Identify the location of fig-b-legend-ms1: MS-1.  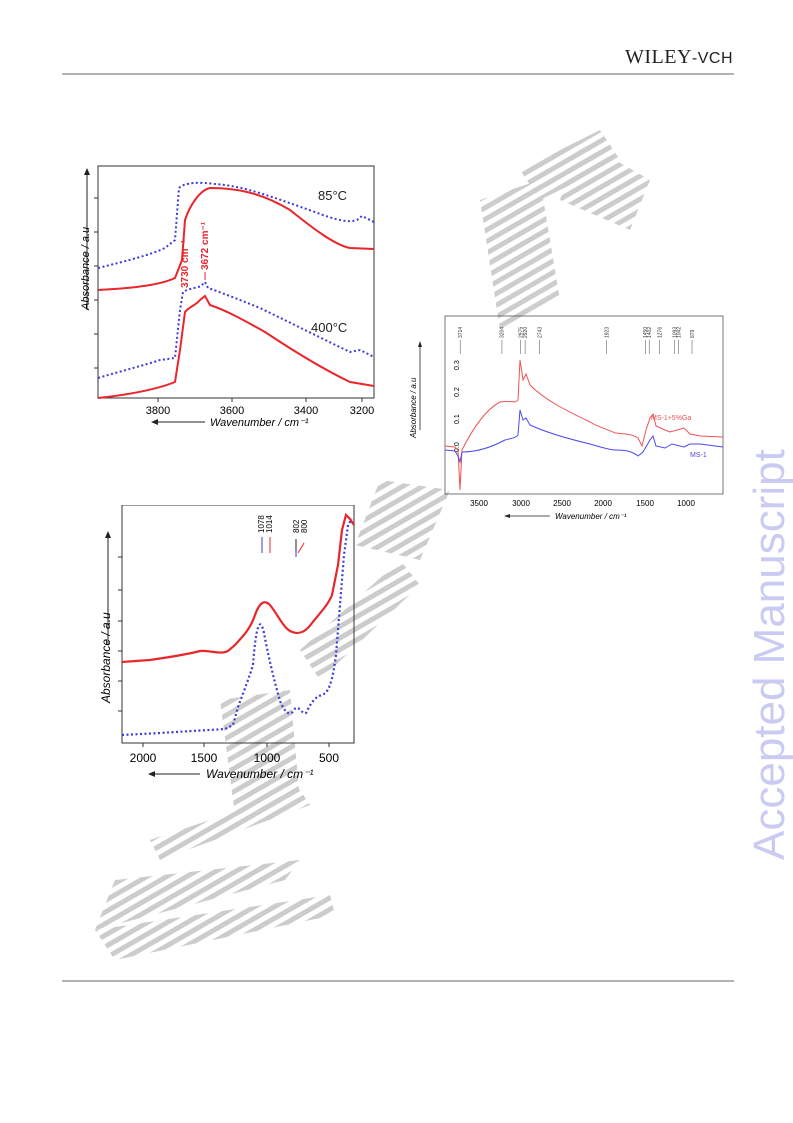
(698, 455).